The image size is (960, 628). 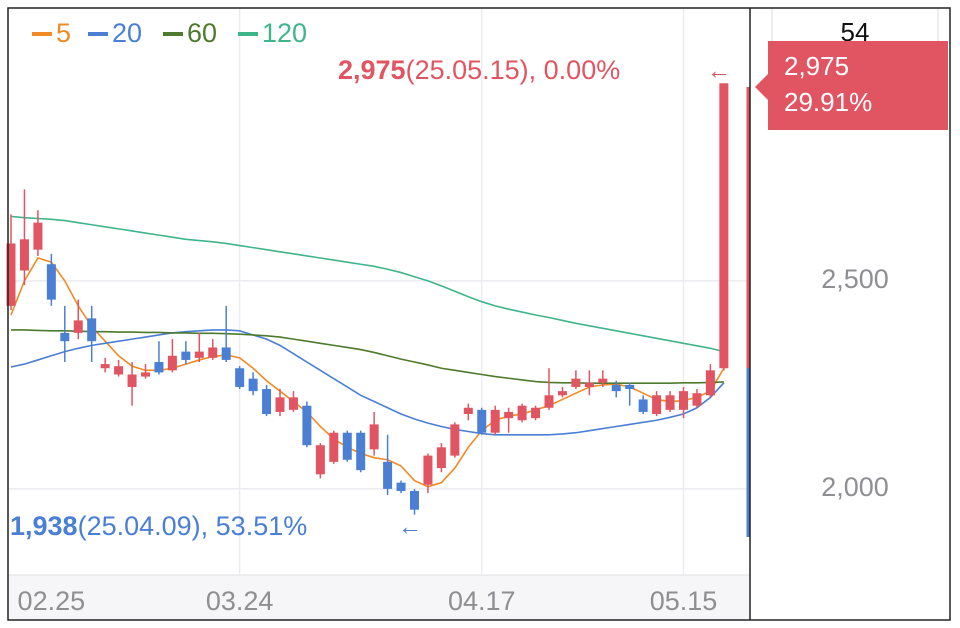 I want to click on x-tick-label: 03.24, so click(x=240, y=601).